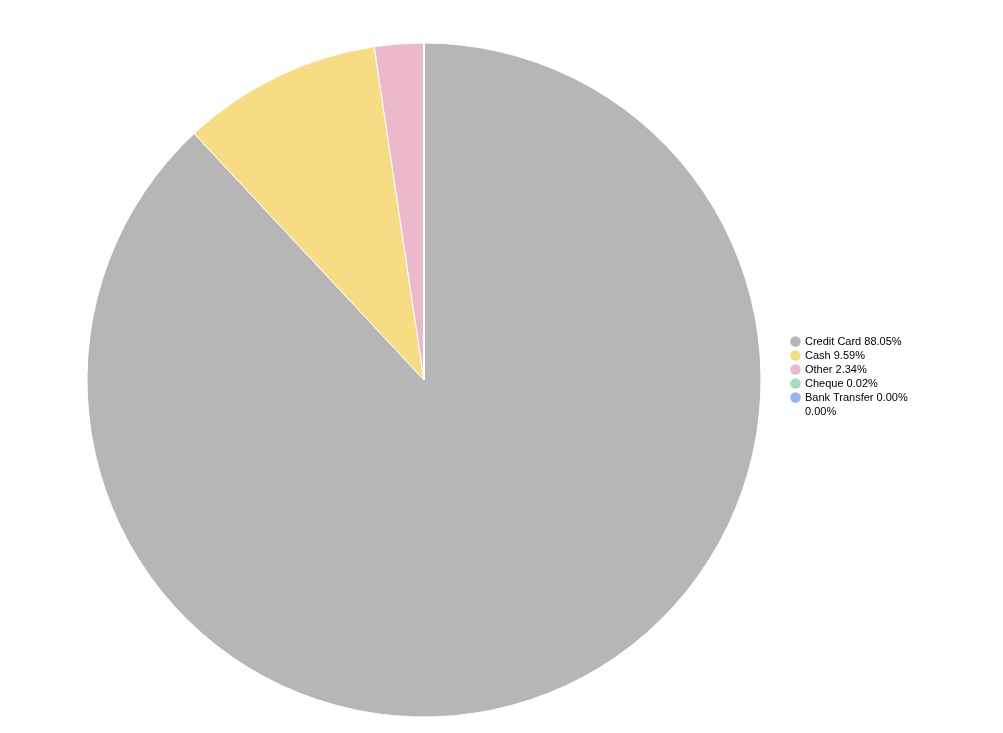 The image size is (1003, 733). Describe the element at coordinates (835, 354) in the screenshot. I see `legend-label: Cash 9.59%` at that location.